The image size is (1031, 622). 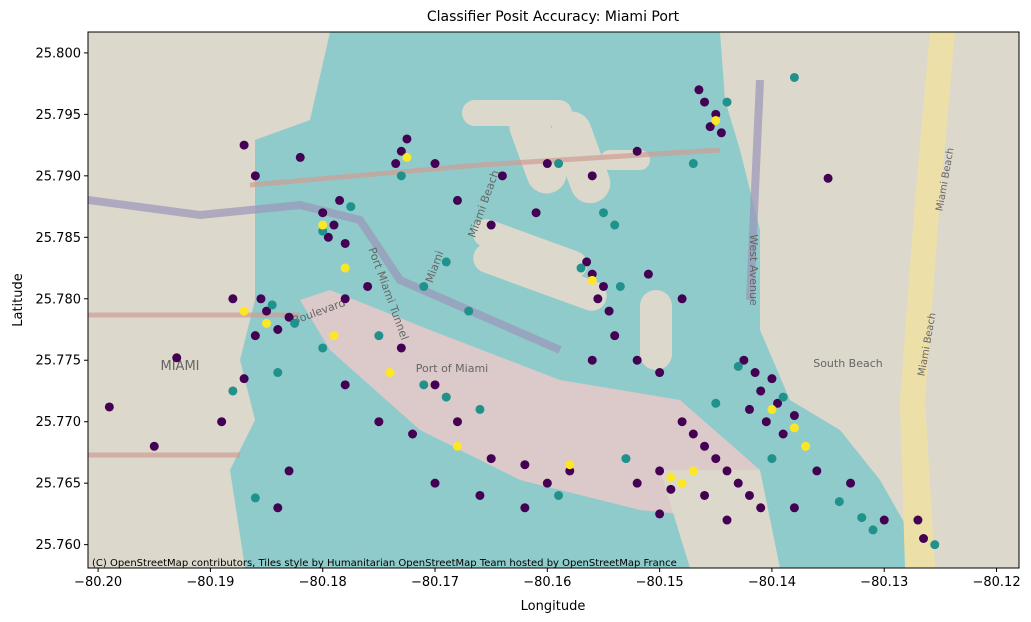 What do you see at coordinates (98, 582) in the screenshot?
I see `x-tick-label: −80.20` at bounding box center [98, 582].